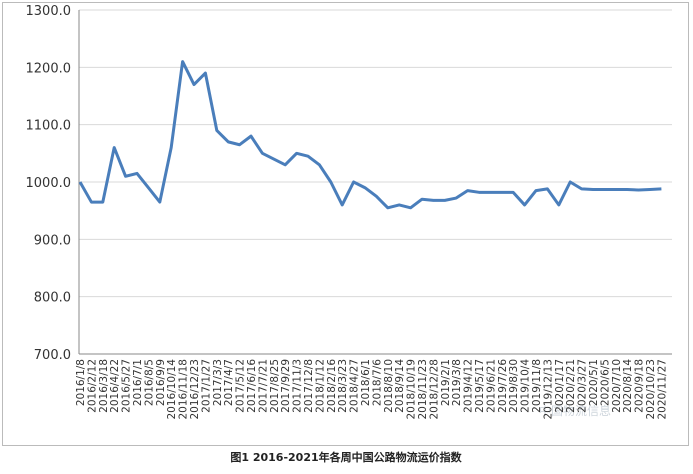  What do you see at coordinates (377, 382) in the screenshot?
I see `x-tick-label: 2018/7/6` at bounding box center [377, 382].